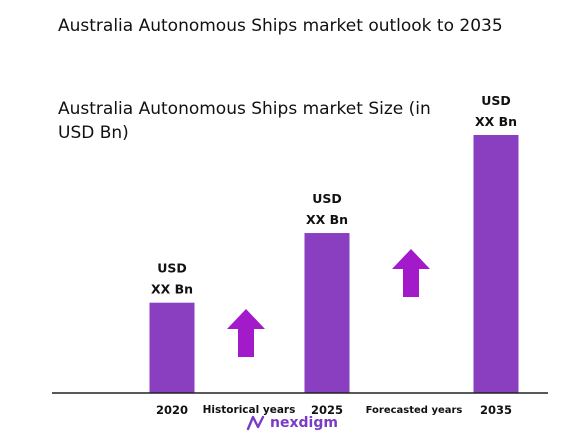 Image resolution: width=584 pixels, height=436 pixels. What do you see at coordinates (327, 313) in the screenshot?
I see `bar-2025` at bounding box center [327, 313].